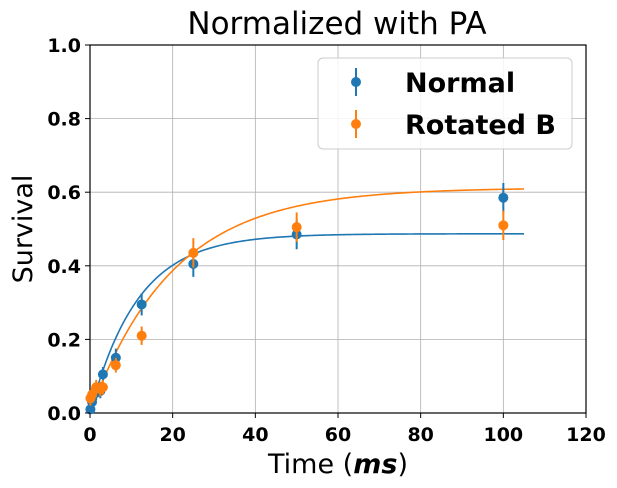  What do you see at coordinates (68, 230) in the screenshot?
I see `y-axis-ticks: 0.0 0.2 0.4 0.6 0.8 1.0` at bounding box center [68, 230].